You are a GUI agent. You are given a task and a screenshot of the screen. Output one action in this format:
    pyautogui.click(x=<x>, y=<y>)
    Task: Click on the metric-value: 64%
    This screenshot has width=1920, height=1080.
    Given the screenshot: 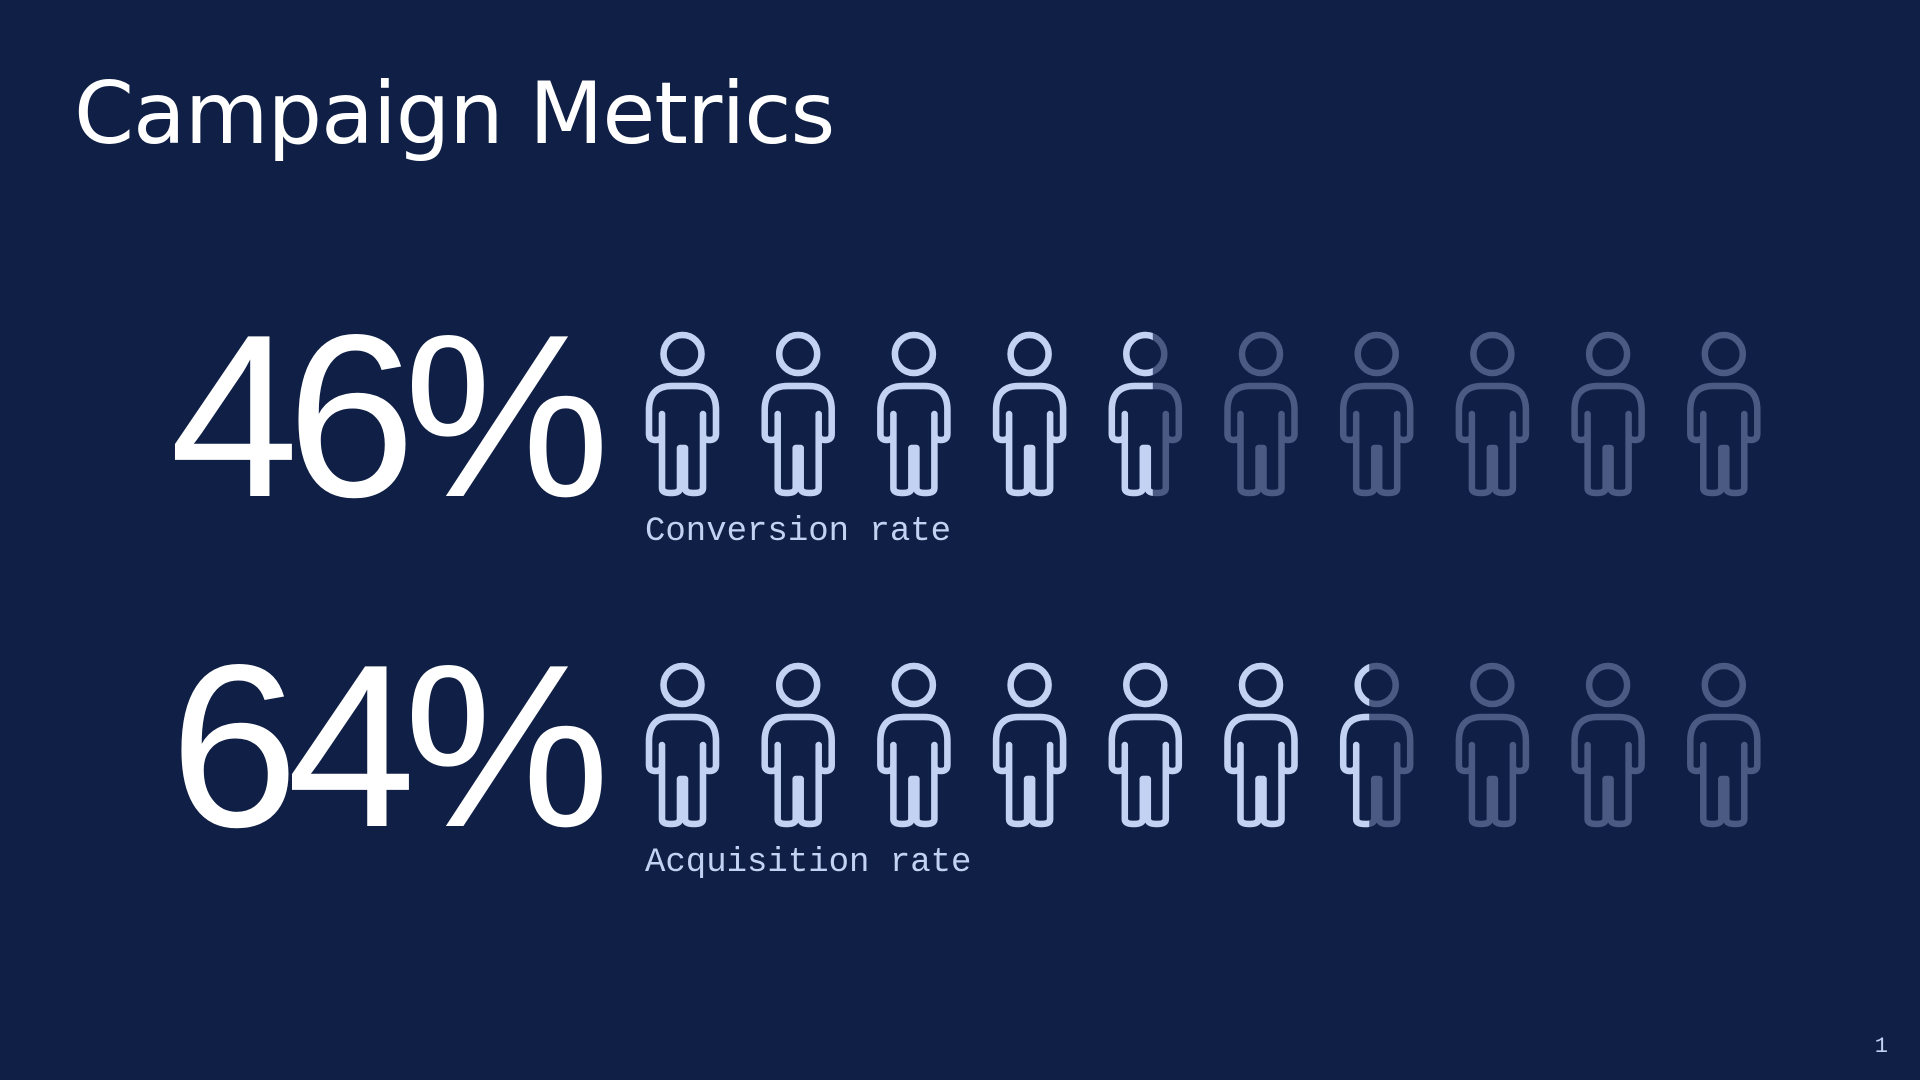 What is the action you would take?
    pyautogui.click(x=386, y=746)
    